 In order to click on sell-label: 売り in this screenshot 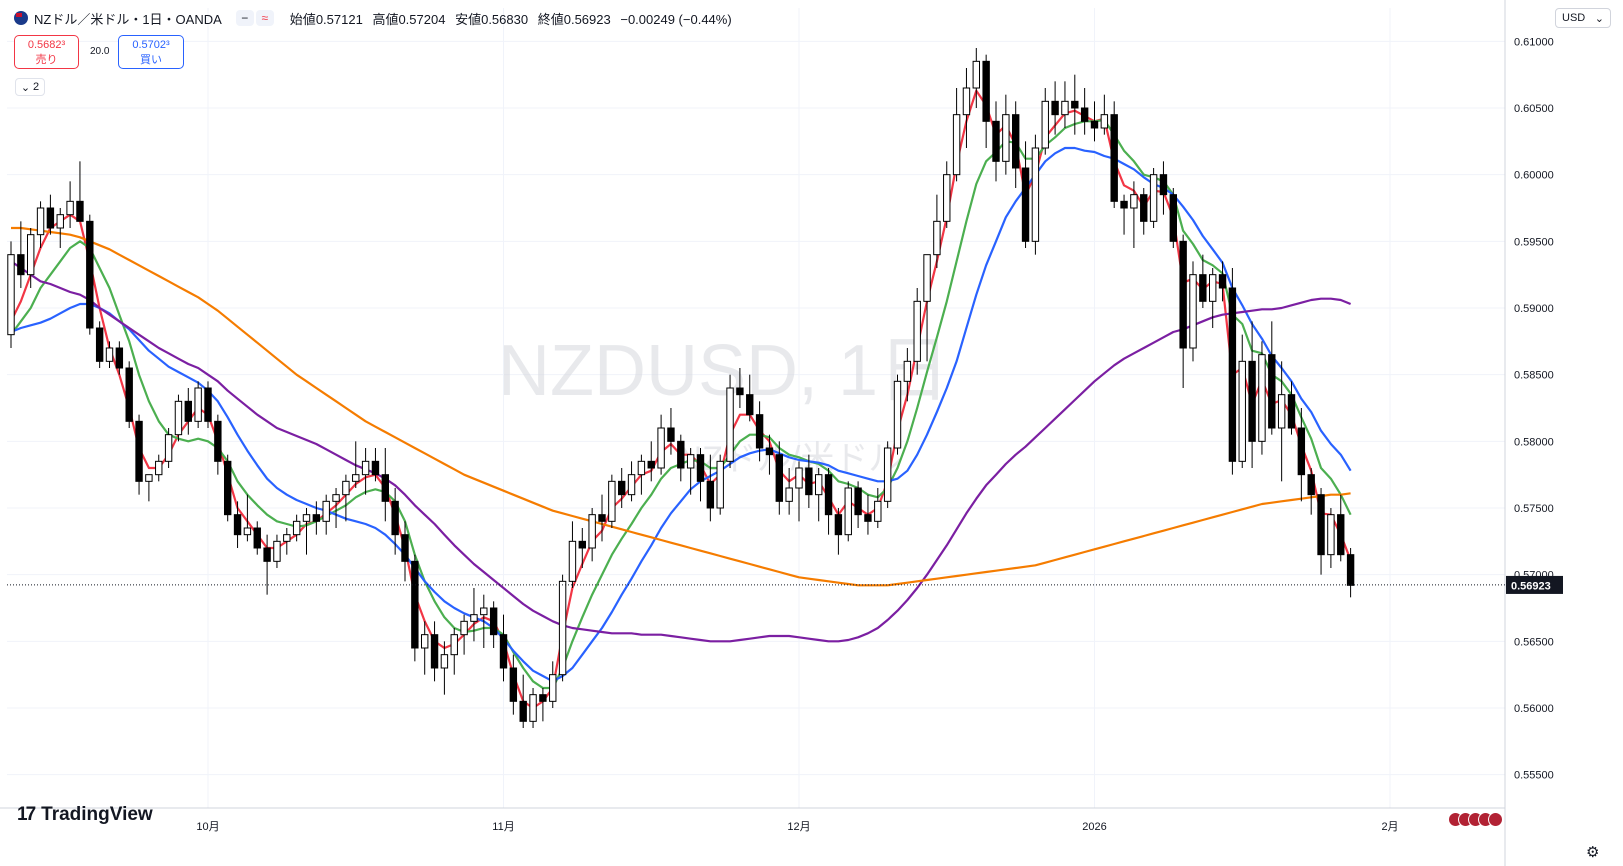, I will do `click(46, 60)`.